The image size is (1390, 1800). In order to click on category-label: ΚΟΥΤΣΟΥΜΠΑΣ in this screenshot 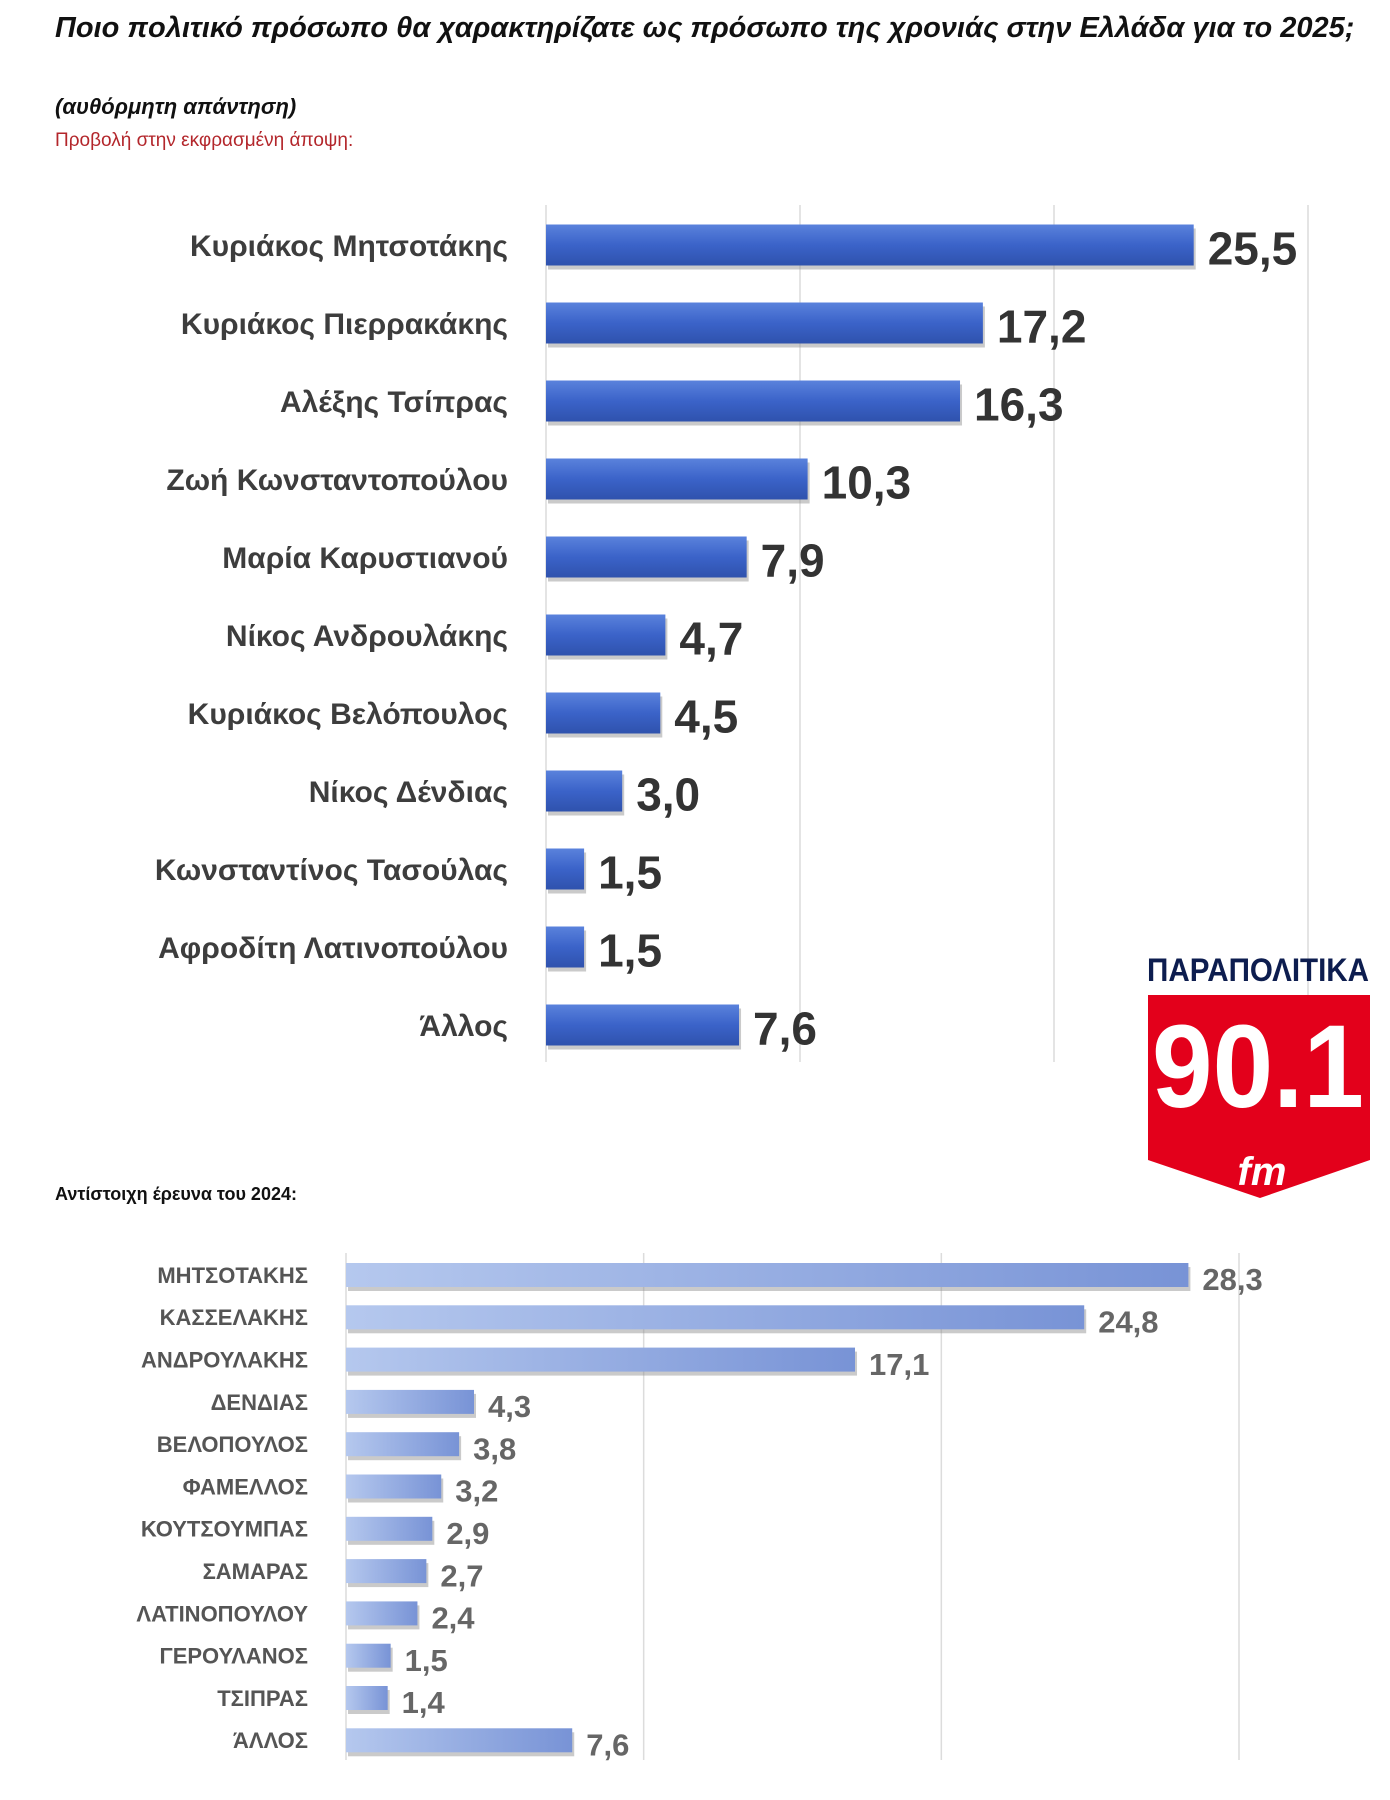, I will do `click(224, 1529)`.